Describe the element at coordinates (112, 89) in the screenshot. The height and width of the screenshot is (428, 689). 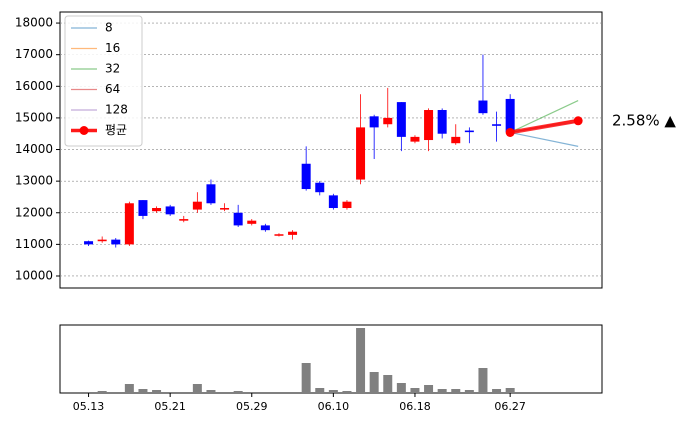
I see `legend-label: 64` at that location.